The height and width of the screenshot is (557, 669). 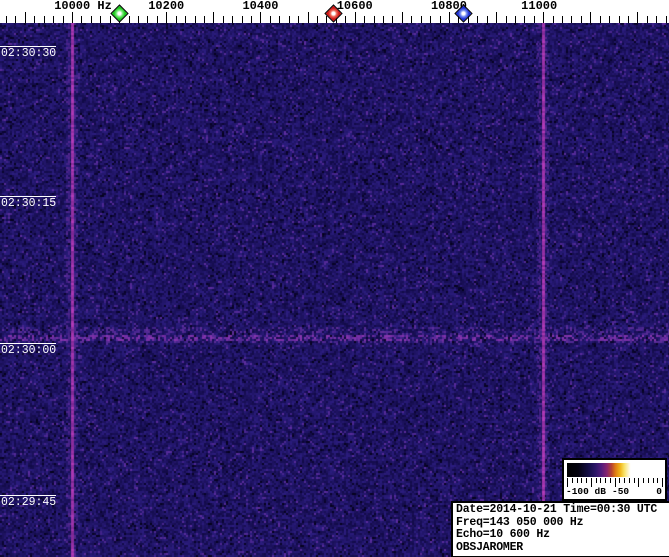 I want to click on time-label: 02:30:00, so click(x=29, y=350).